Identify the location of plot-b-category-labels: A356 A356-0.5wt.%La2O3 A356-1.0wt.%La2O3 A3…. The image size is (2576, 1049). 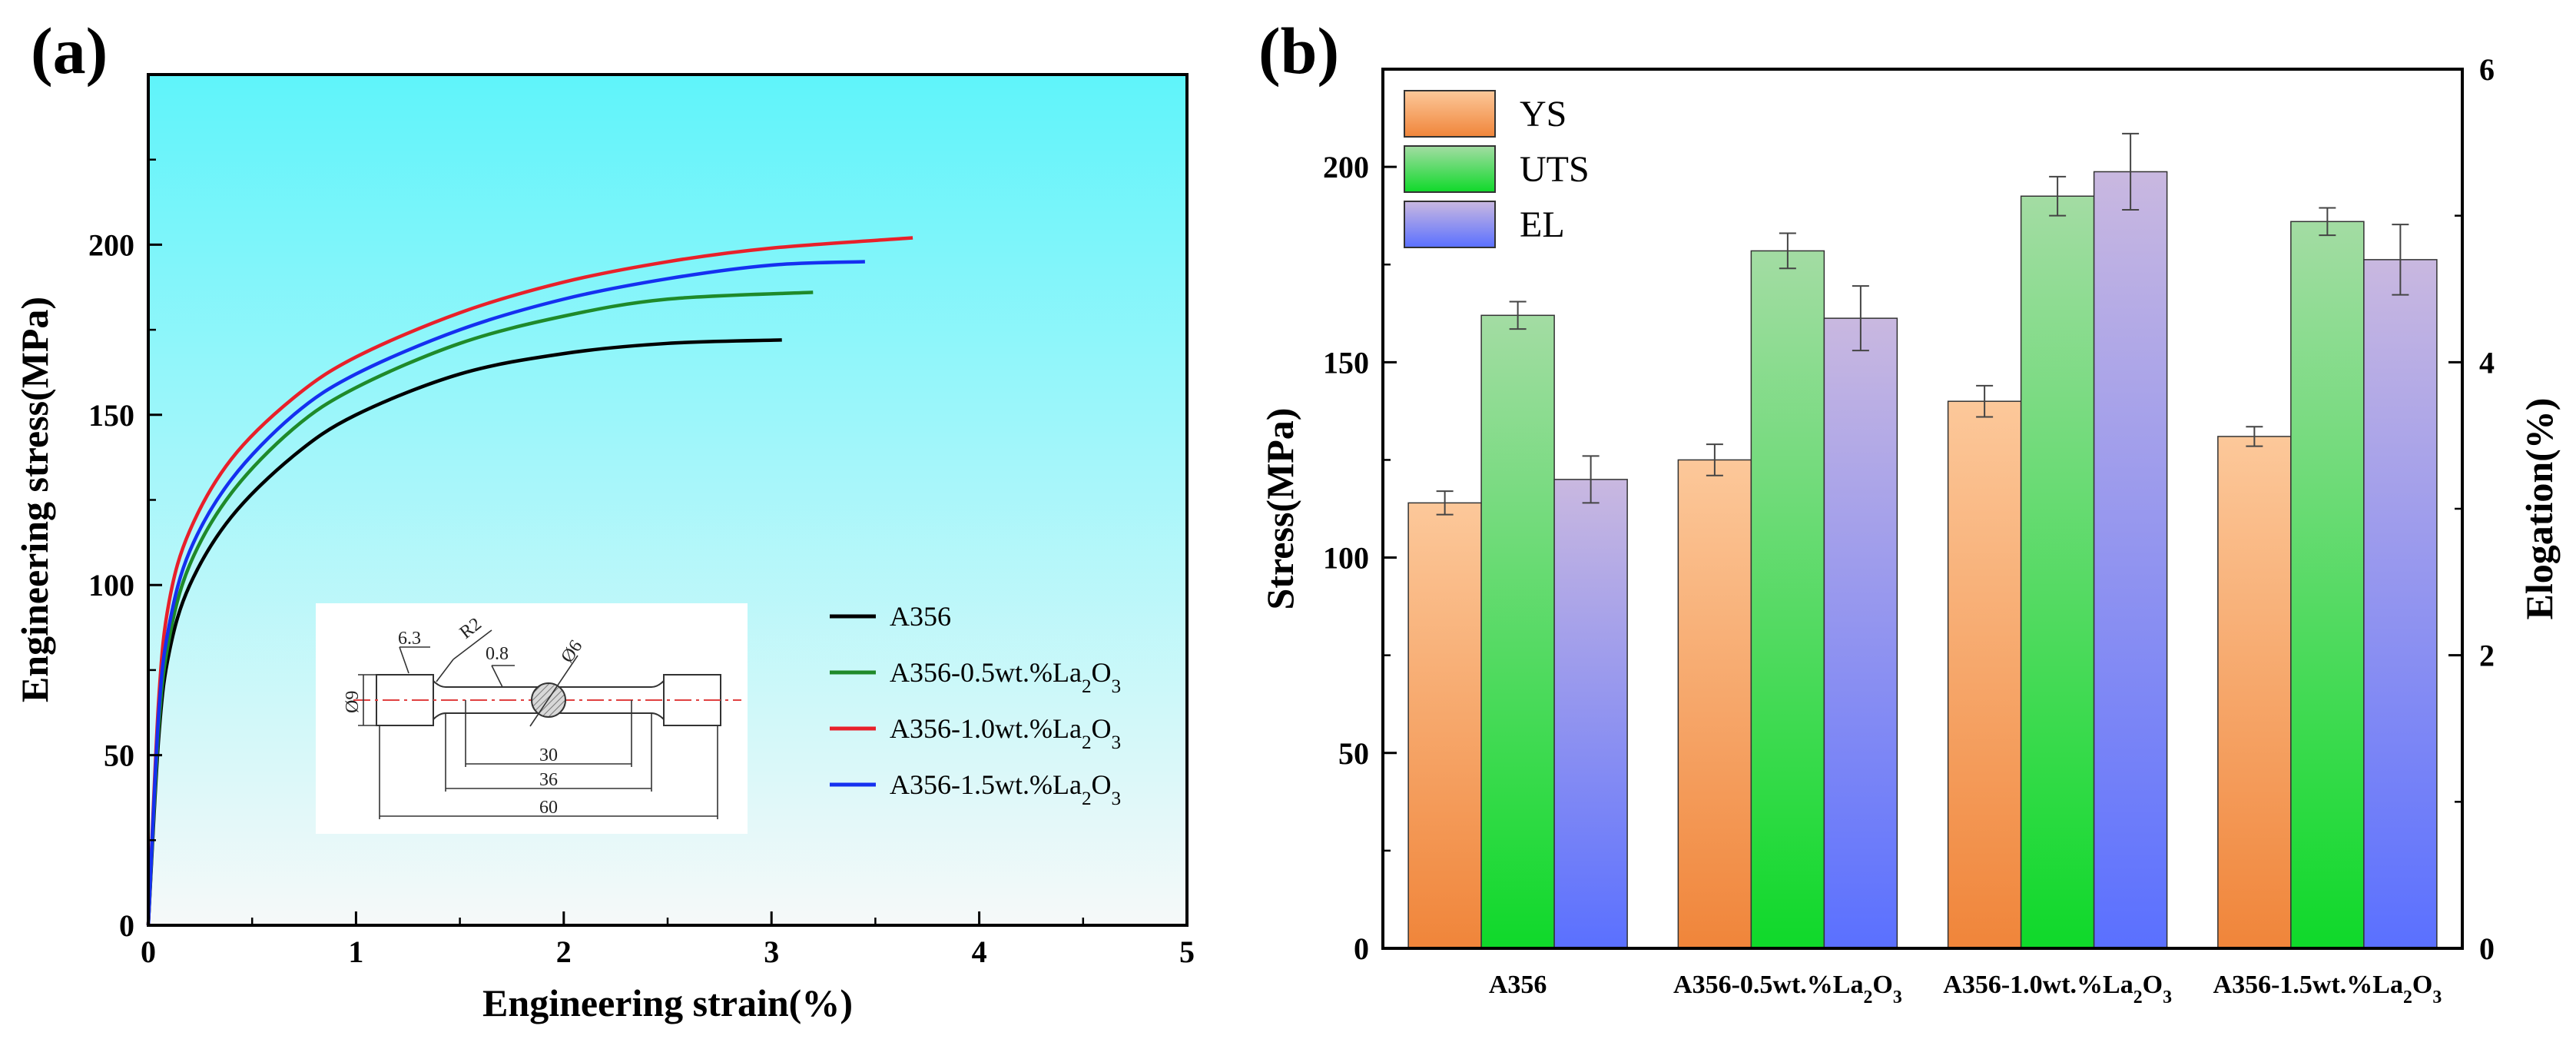
(1965, 989).